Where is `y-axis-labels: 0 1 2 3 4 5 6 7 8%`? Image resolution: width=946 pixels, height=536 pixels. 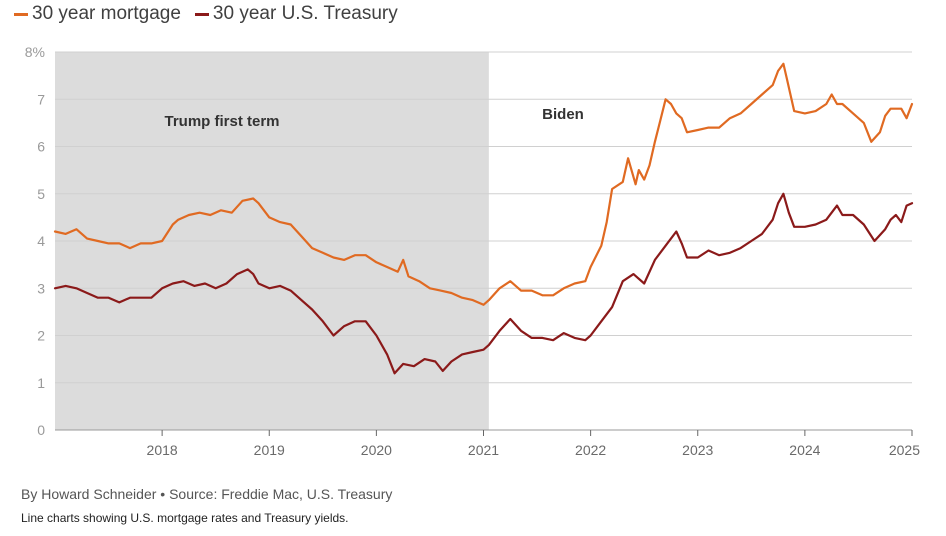 y-axis-labels: 0 1 2 3 4 5 6 7 8% is located at coordinates (35, 241).